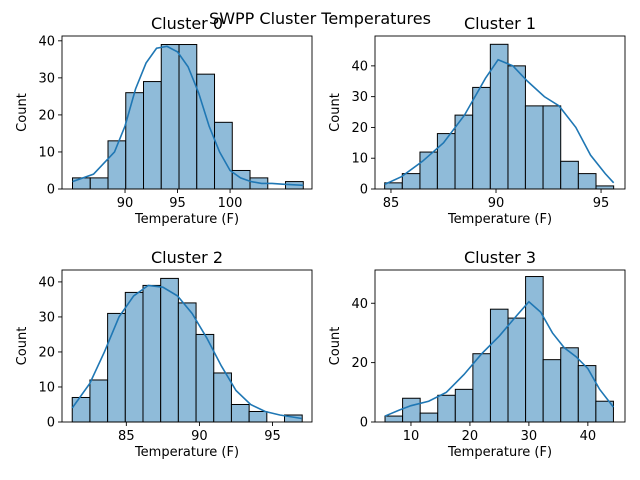 The width and height of the screenshot is (640, 480). I want to click on x-tick-label: 10, so click(411, 436).